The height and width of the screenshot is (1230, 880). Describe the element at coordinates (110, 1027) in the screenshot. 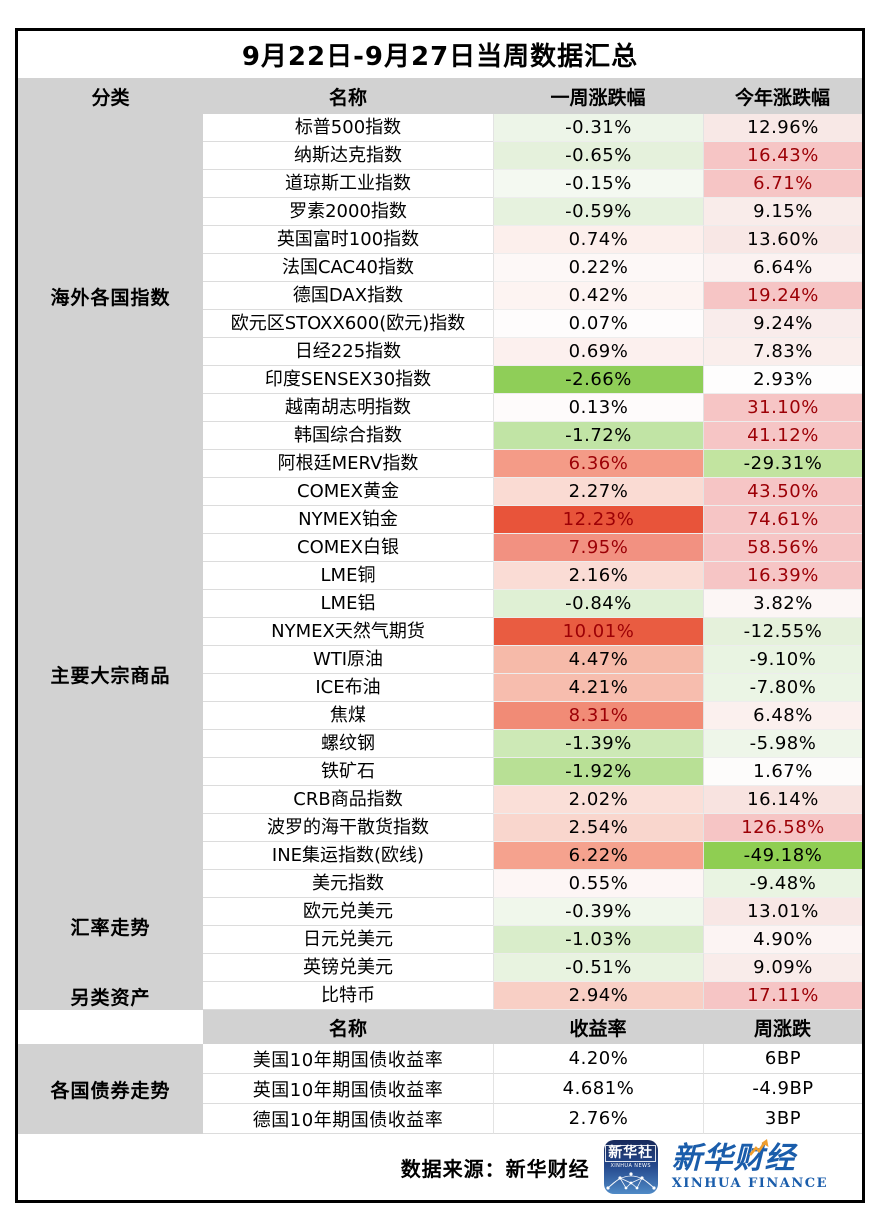

I see `bond-header-blank` at that location.